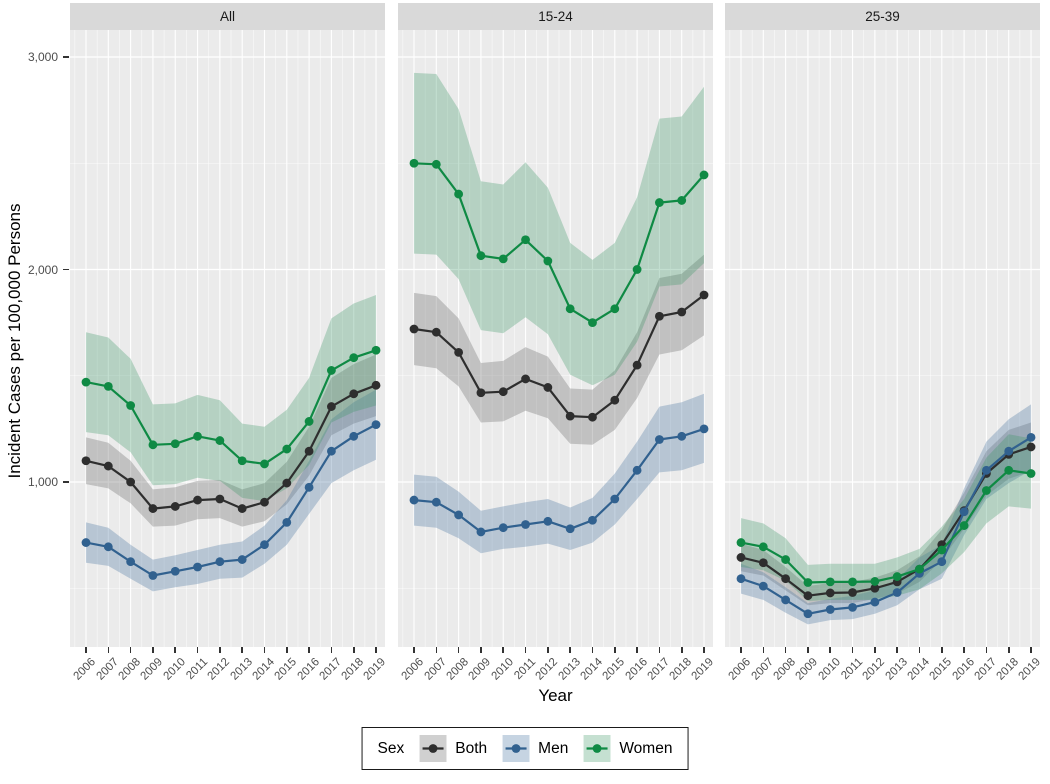  What do you see at coordinates (174, 669) in the screenshot?
I see `x-tick-label: 2010` at bounding box center [174, 669].